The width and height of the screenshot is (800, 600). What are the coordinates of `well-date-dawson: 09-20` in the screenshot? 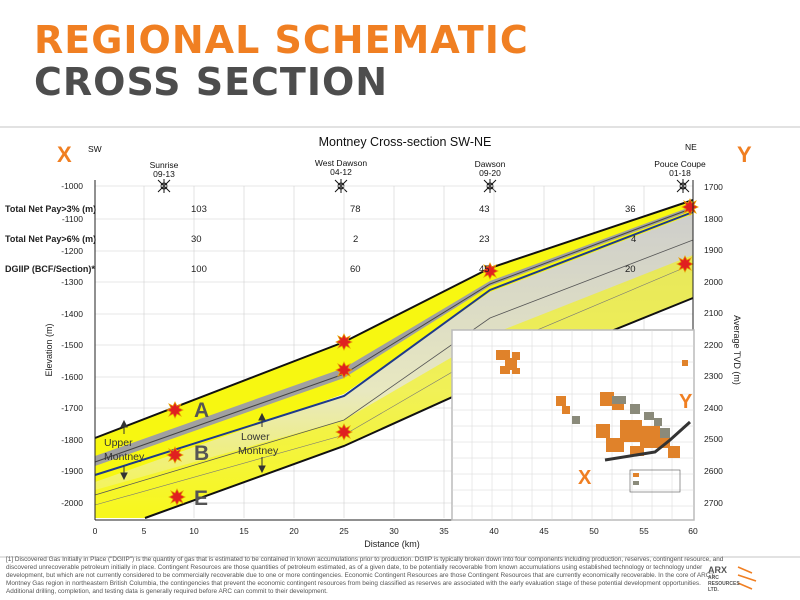 It's located at (490, 173).